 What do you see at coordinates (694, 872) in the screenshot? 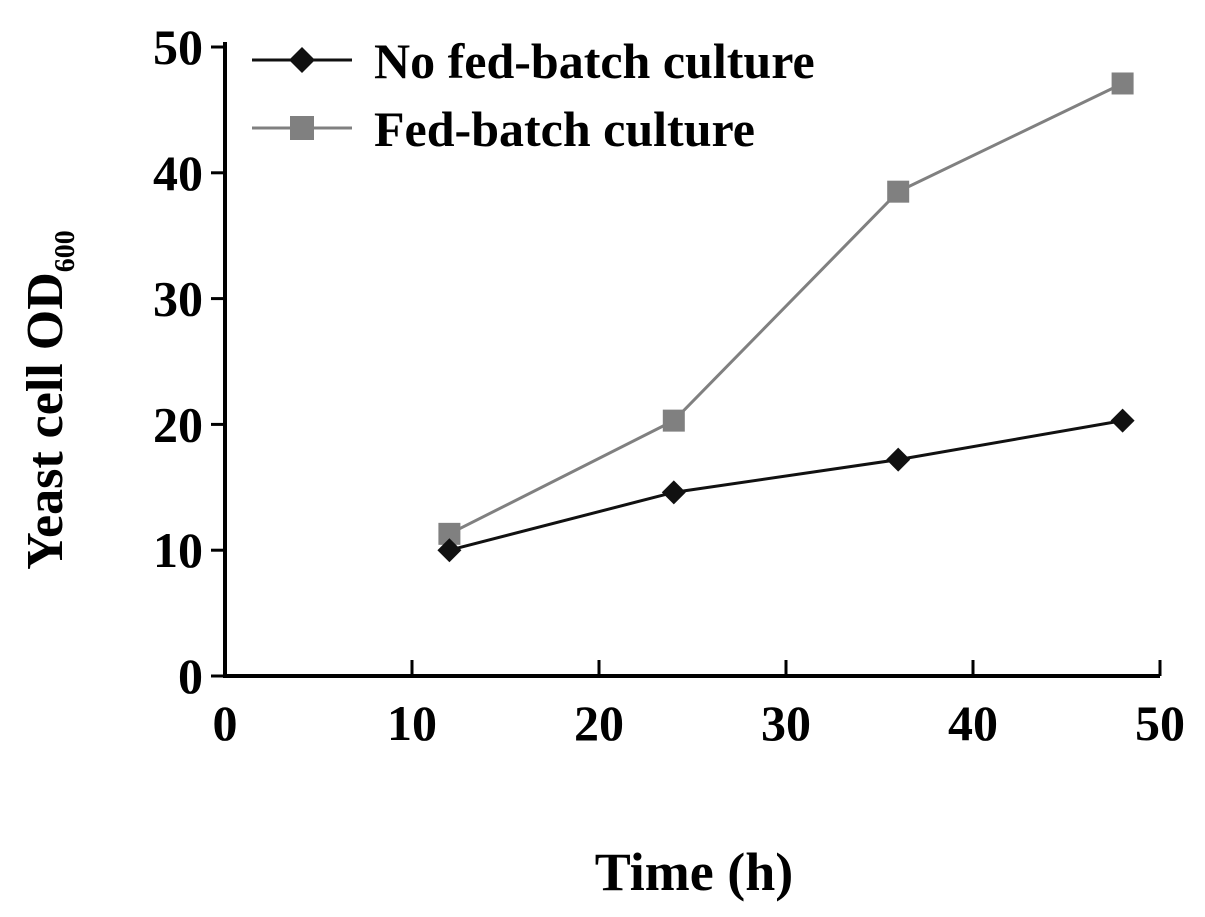
I see `x-axis-label: Time (h)` at bounding box center [694, 872].